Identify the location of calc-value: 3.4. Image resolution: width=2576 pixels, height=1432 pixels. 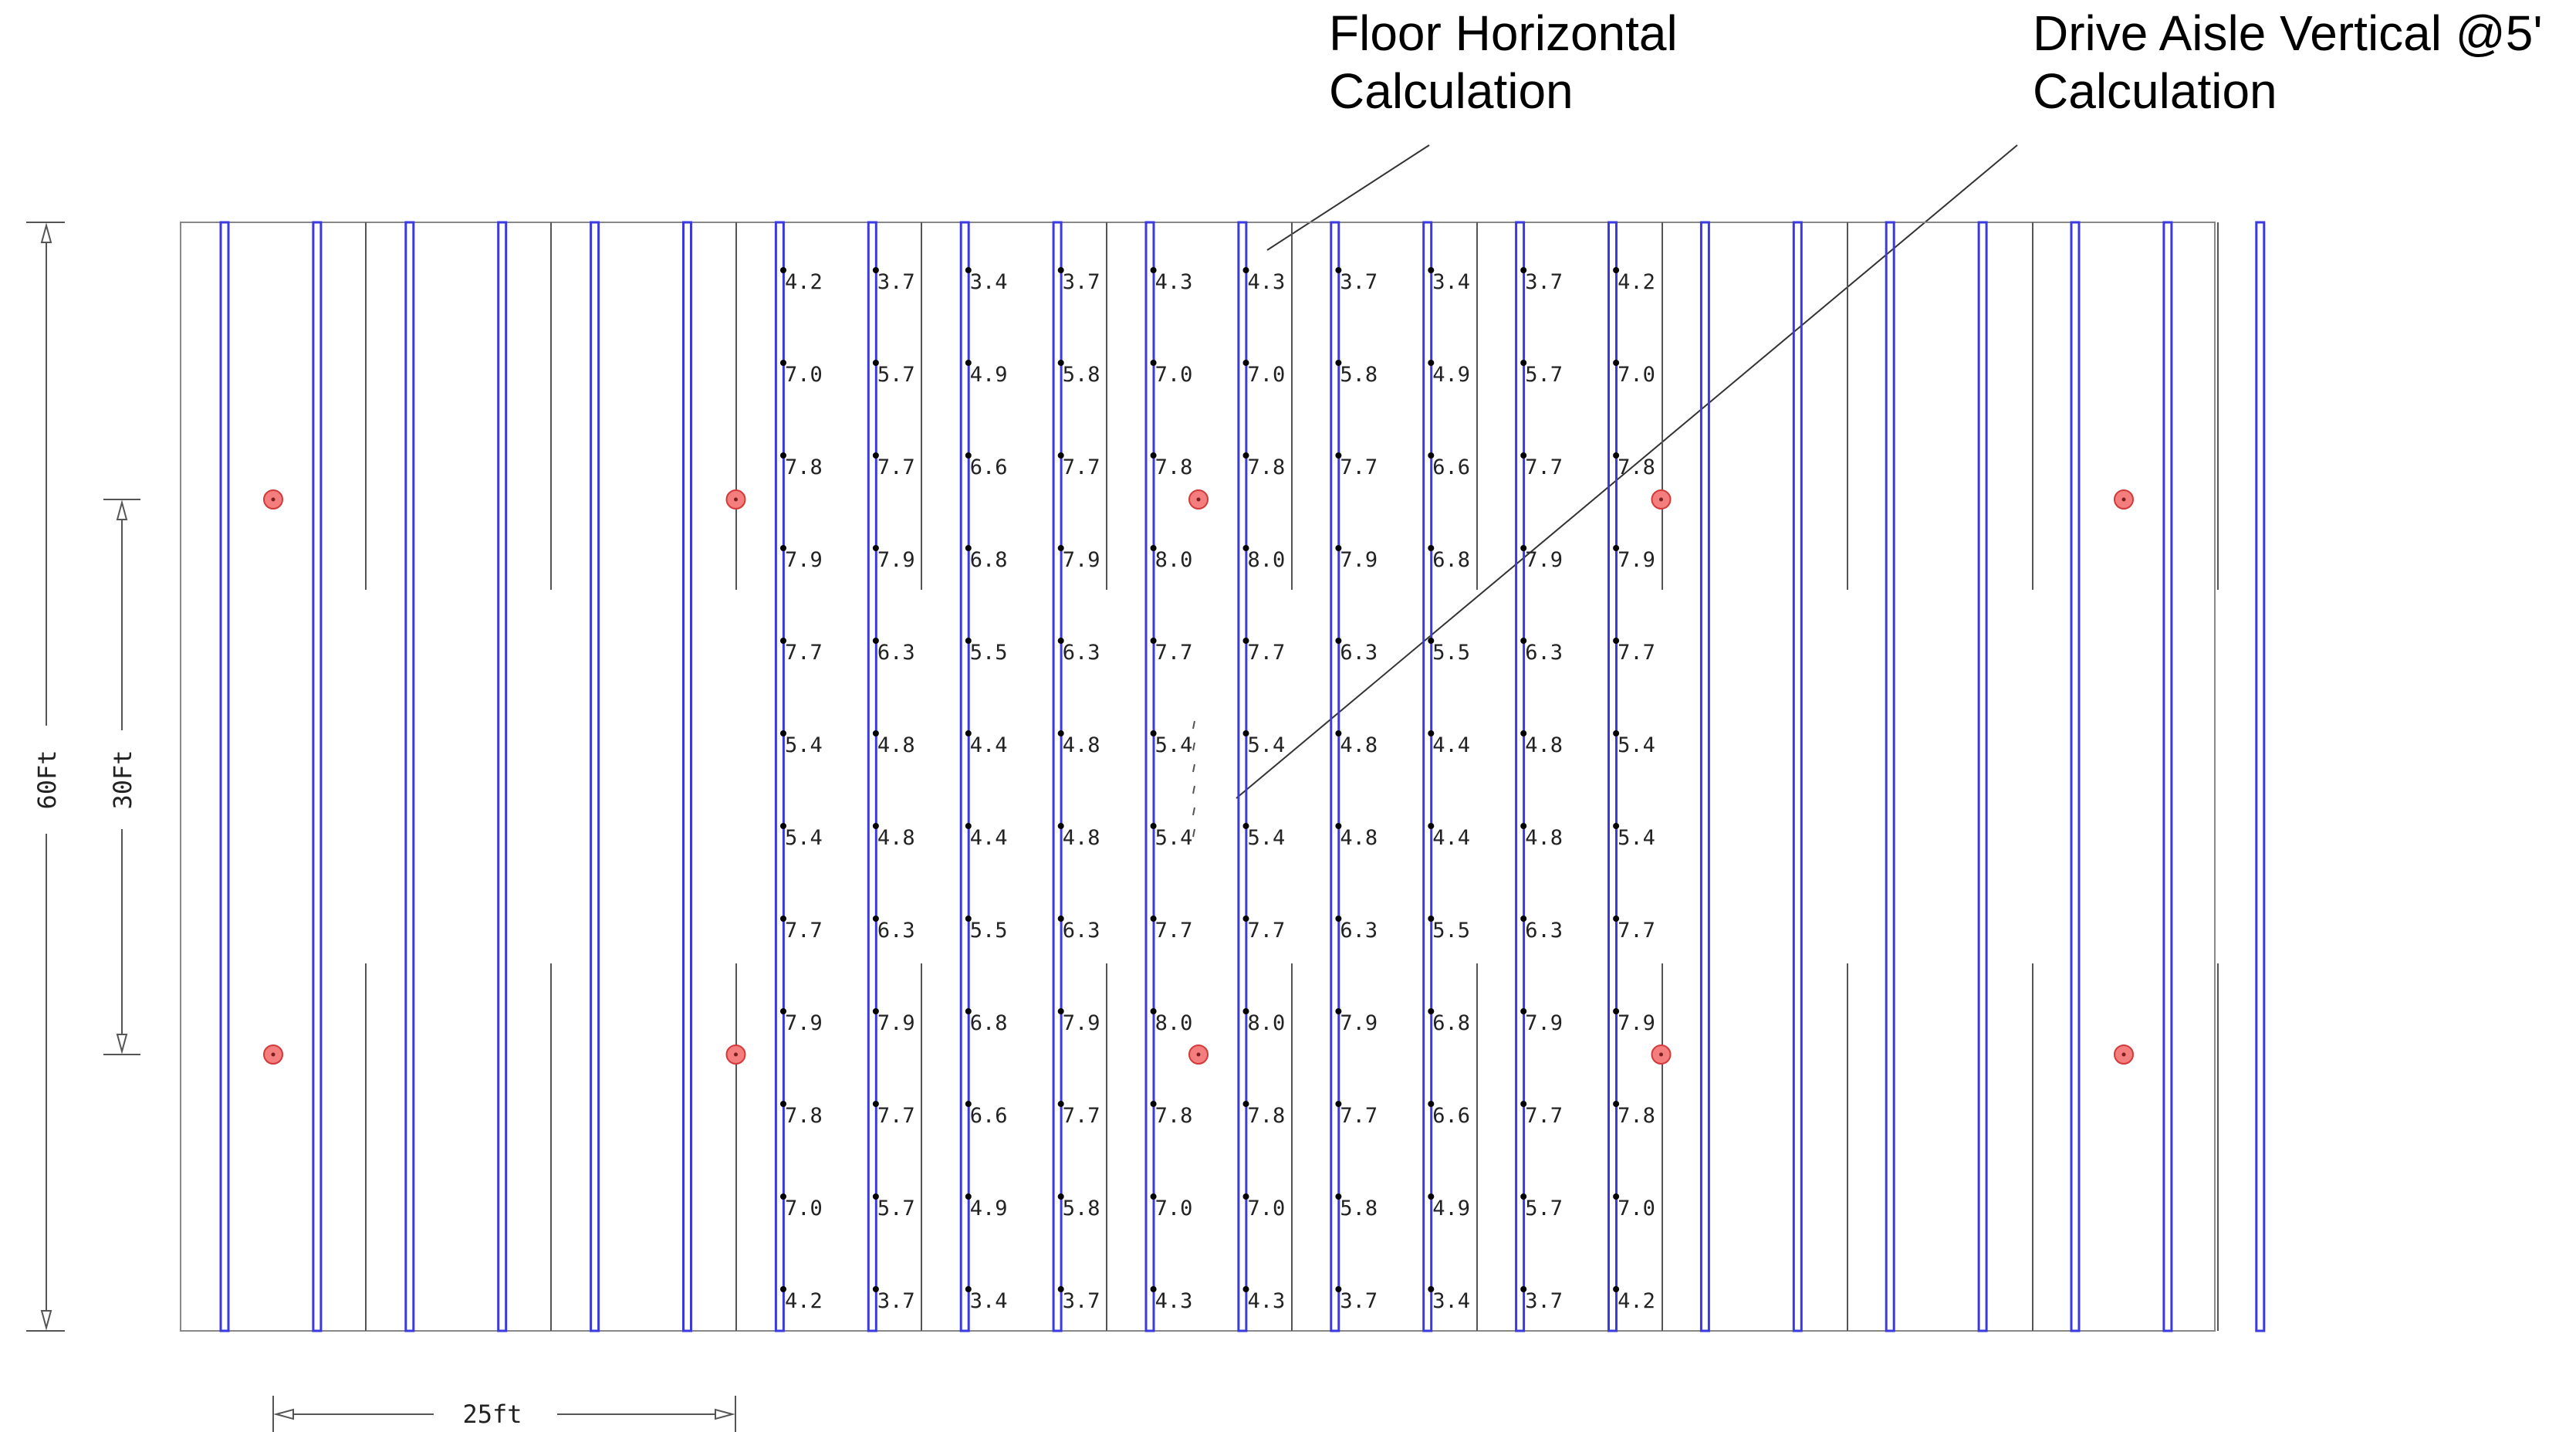
(1451, 282).